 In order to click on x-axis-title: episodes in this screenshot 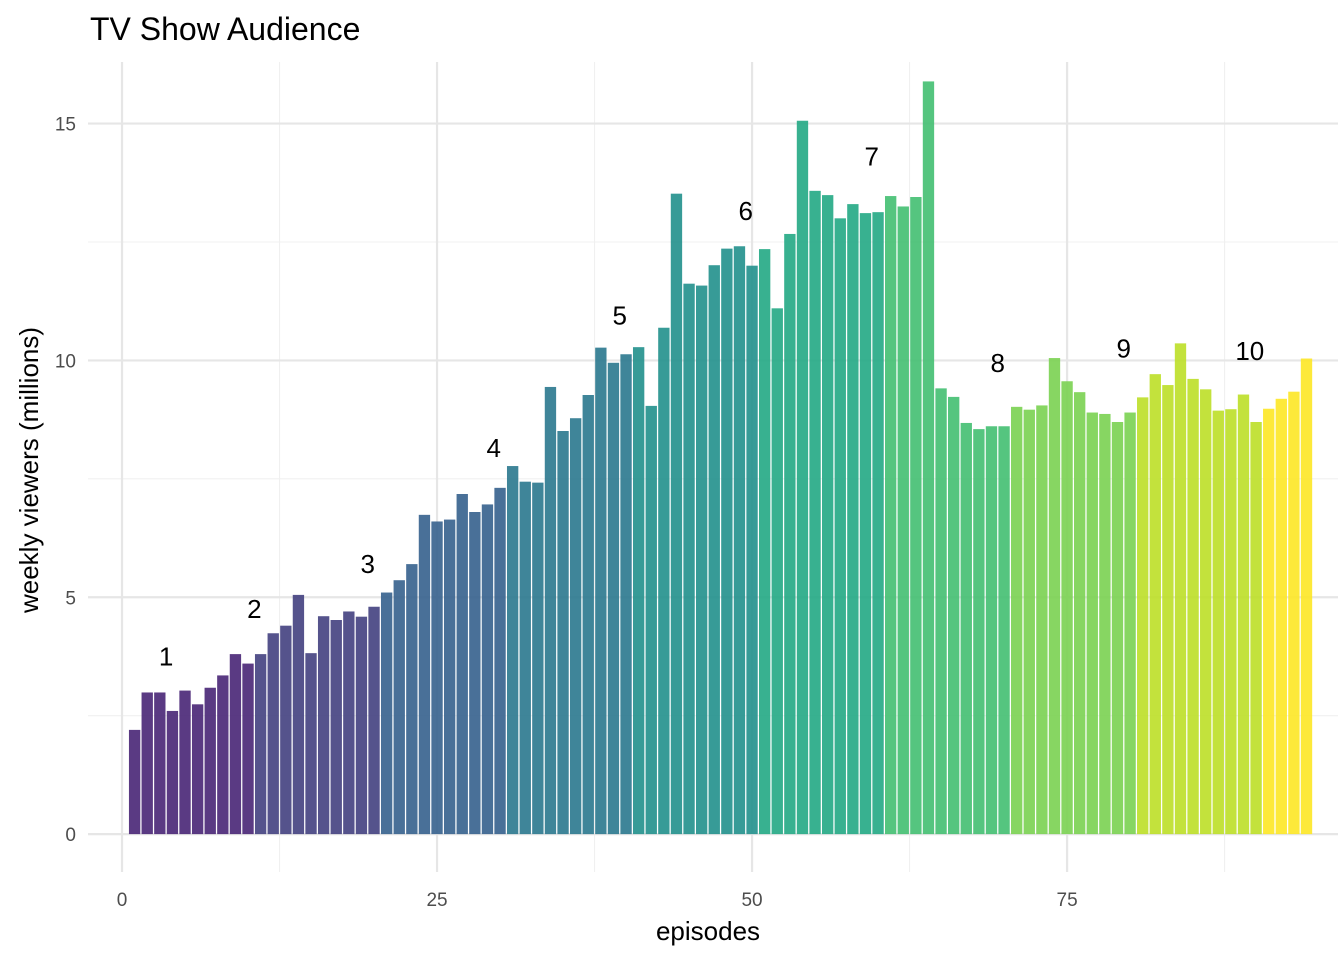, I will do `click(708, 931)`.